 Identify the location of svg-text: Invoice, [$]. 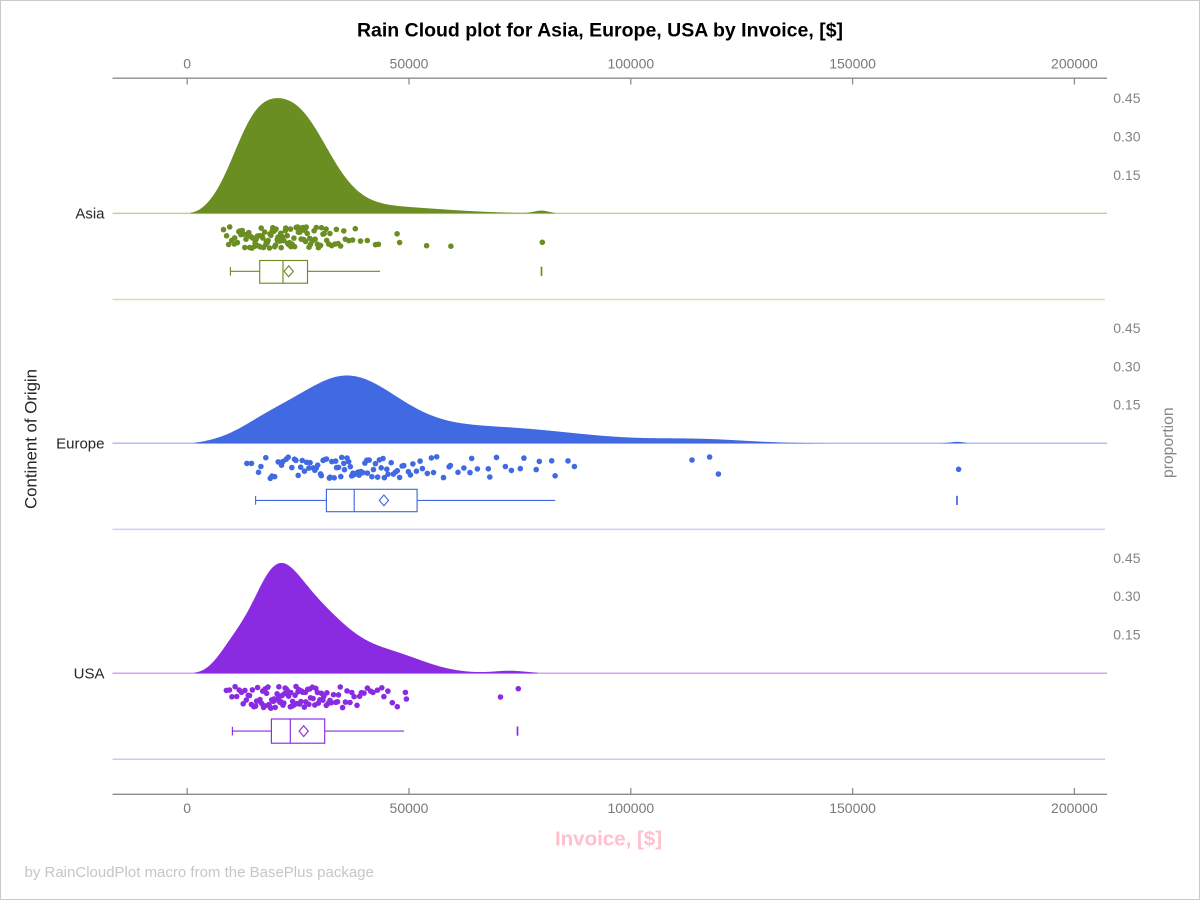
(608, 839).